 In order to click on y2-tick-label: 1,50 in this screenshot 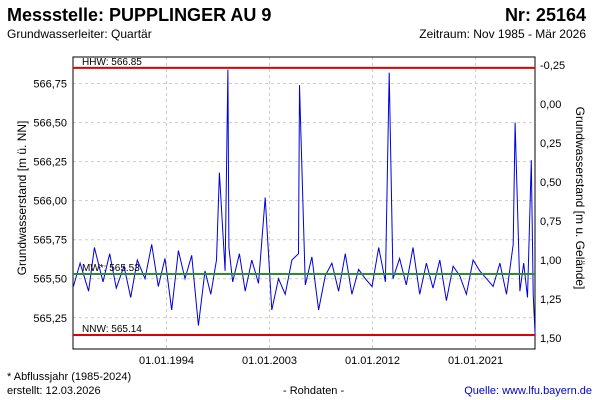, I will do `click(550, 339)`.